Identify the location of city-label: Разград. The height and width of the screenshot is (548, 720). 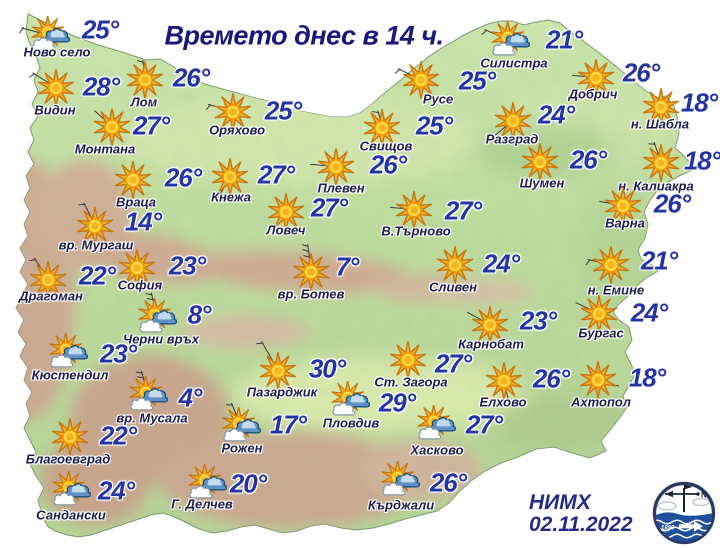
(512, 139).